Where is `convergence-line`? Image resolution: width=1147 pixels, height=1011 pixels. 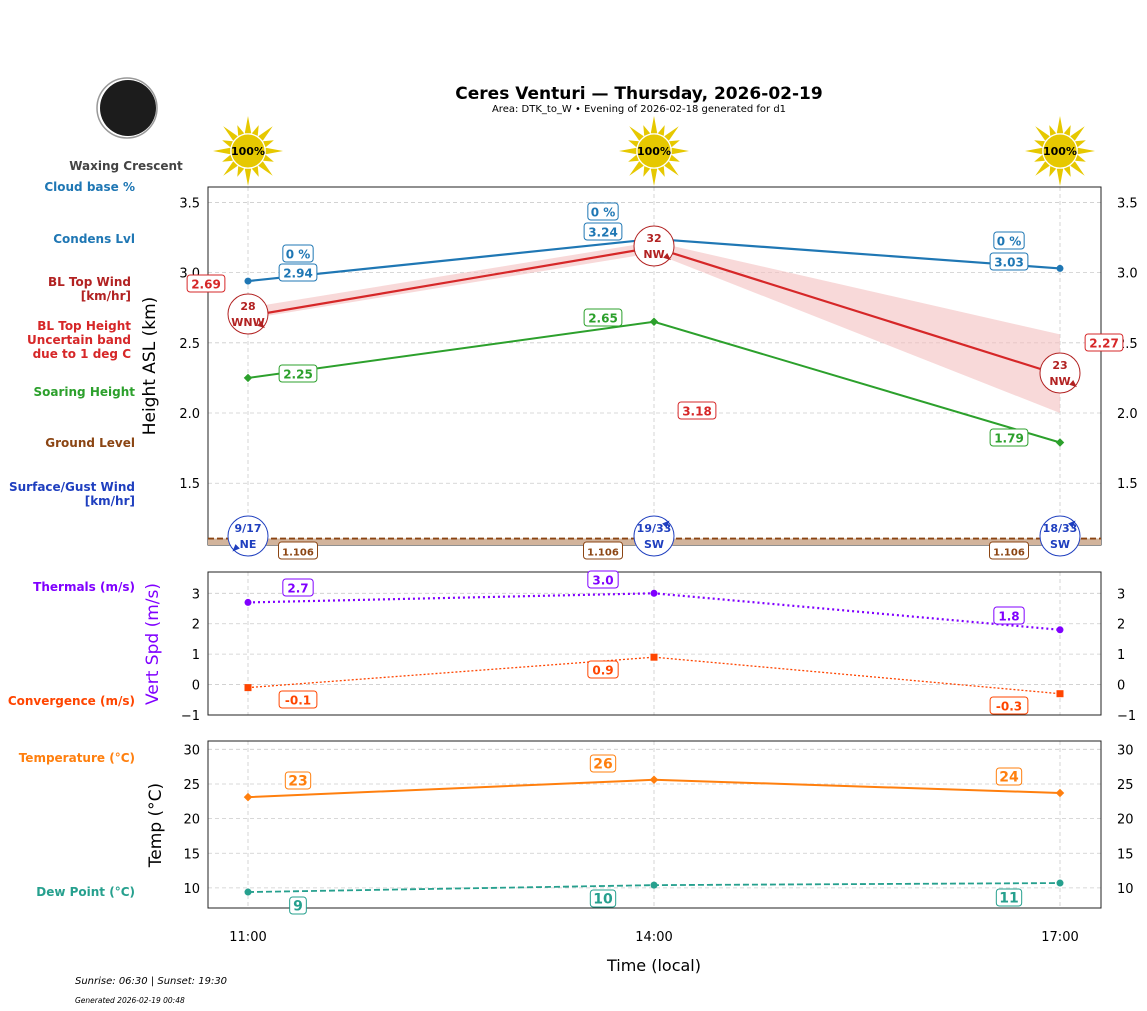
convergence-line is located at coordinates (654, 675).